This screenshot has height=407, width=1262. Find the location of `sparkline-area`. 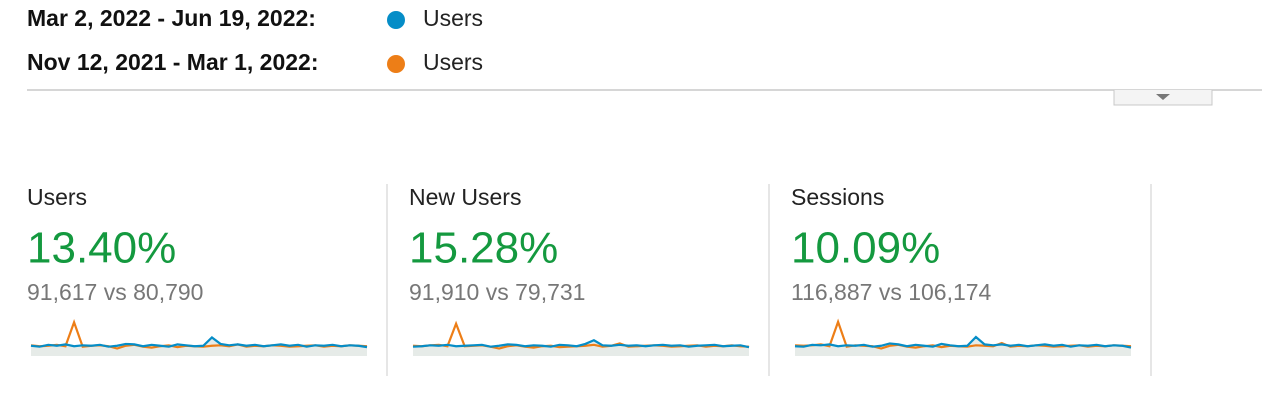

sparkline-area is located at coordinates (581, 348).